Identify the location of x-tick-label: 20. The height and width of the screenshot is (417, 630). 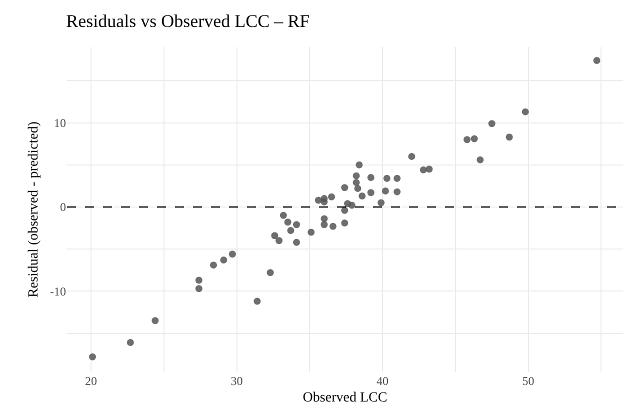
(91, 381).